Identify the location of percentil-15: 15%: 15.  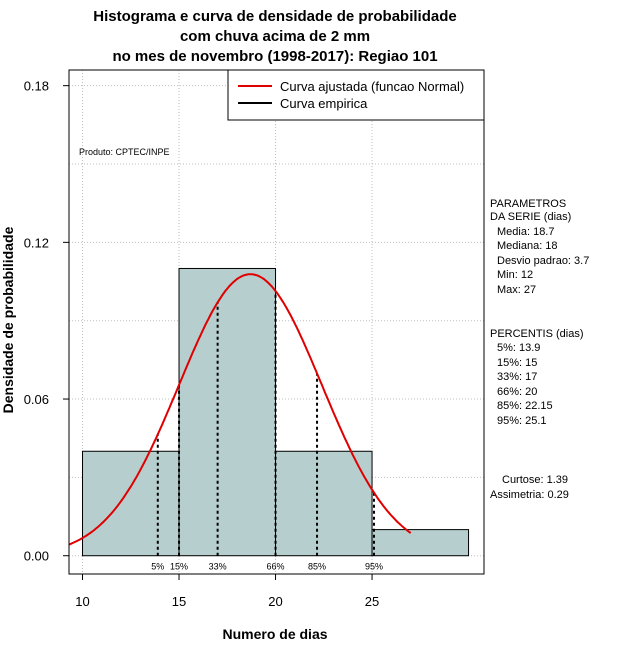
(517, 363).